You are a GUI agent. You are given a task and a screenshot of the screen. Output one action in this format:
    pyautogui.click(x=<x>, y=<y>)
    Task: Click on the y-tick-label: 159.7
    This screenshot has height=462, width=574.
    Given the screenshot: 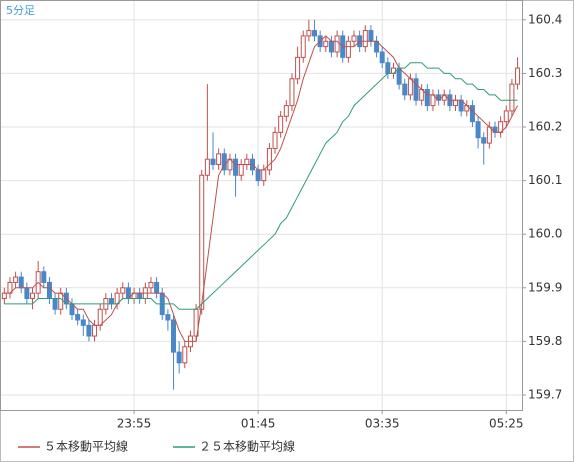 What is the action you would take?
    pyautogui.click(x=545, y=394)
    